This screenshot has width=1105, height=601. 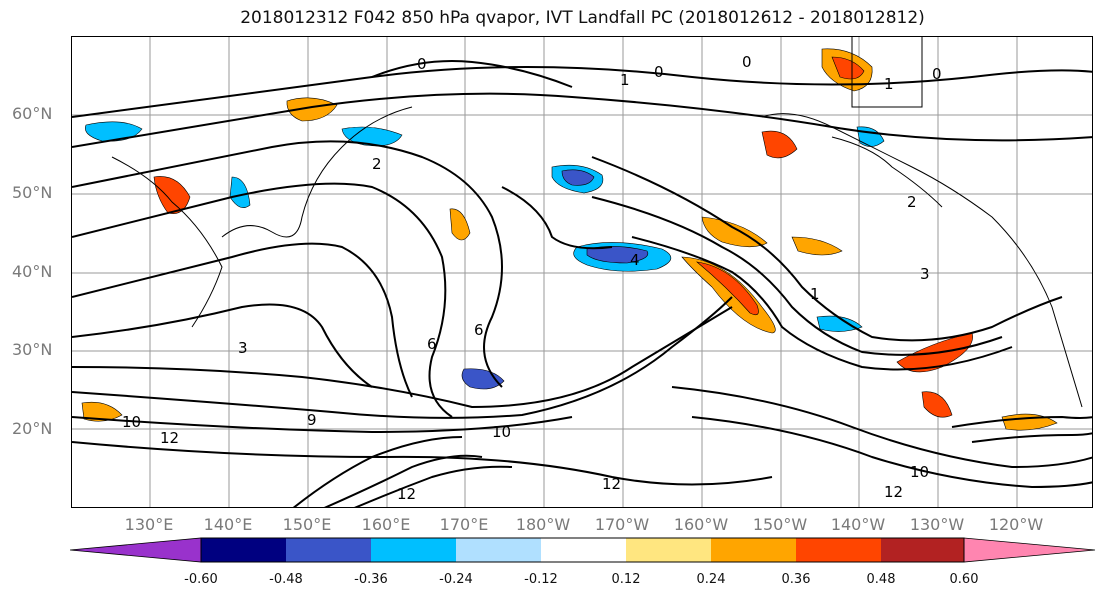 I want to click on colorbar-tick-label: 0.48, so click(x=881, y=579).